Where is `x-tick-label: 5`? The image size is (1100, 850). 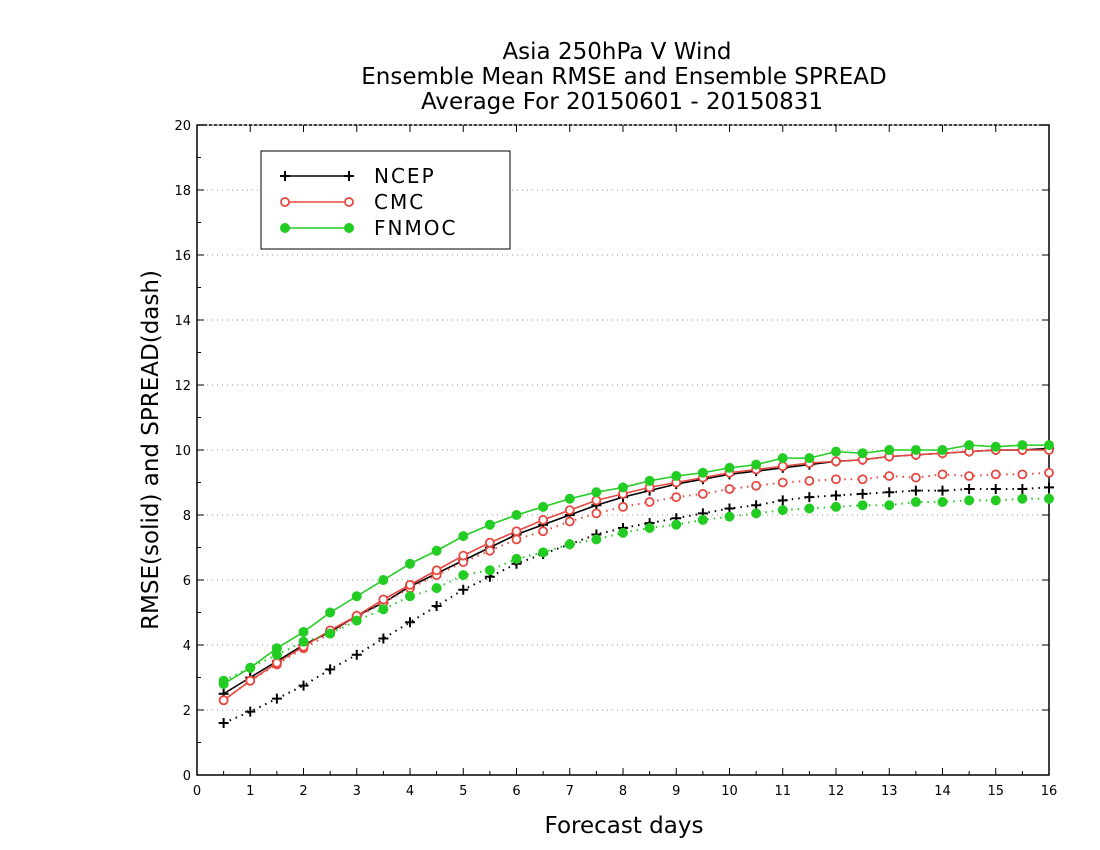
x-tick-label: 5 is located at coordinates (463, 791).